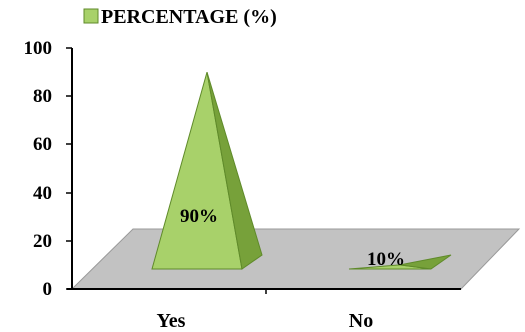 Image resolution: width=525 pixels, height=332 pixels. I want to click on y-tick-label: 20, so click(42, 241).